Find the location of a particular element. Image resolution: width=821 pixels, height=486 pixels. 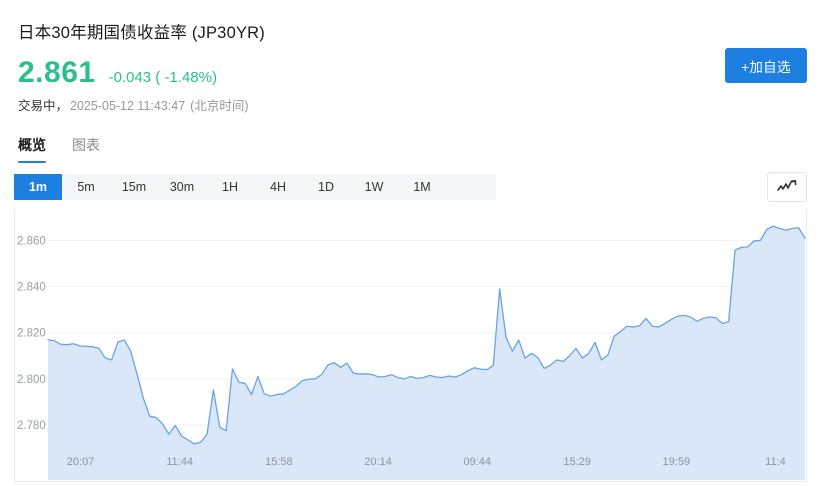

timeframe-toolbar: 1m 5m 15m 30m 1H 4H 1D 1W 1M is located at coordinates (410, 187).